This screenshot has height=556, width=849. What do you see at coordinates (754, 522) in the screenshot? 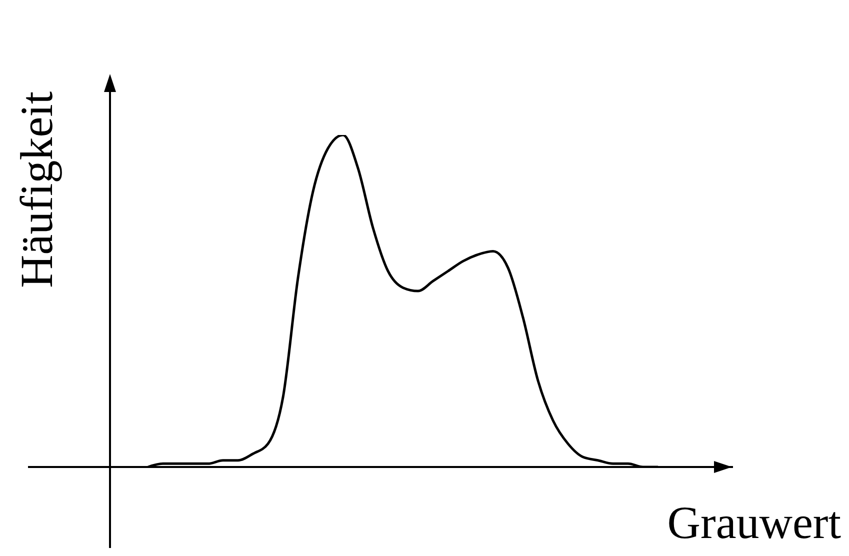
I see `x-axis-title: Grauwert` at bounding box center [754, 522].